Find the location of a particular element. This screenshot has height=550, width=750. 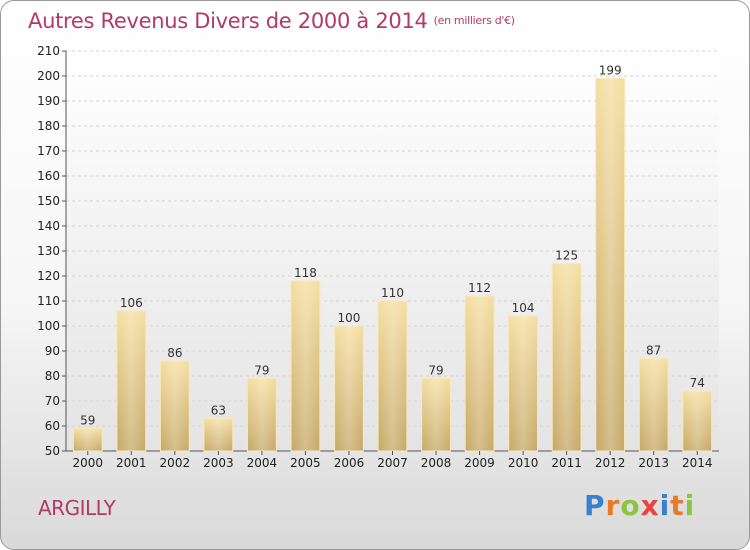

y-tick-label: 180 is located at coordinates (48, 126).